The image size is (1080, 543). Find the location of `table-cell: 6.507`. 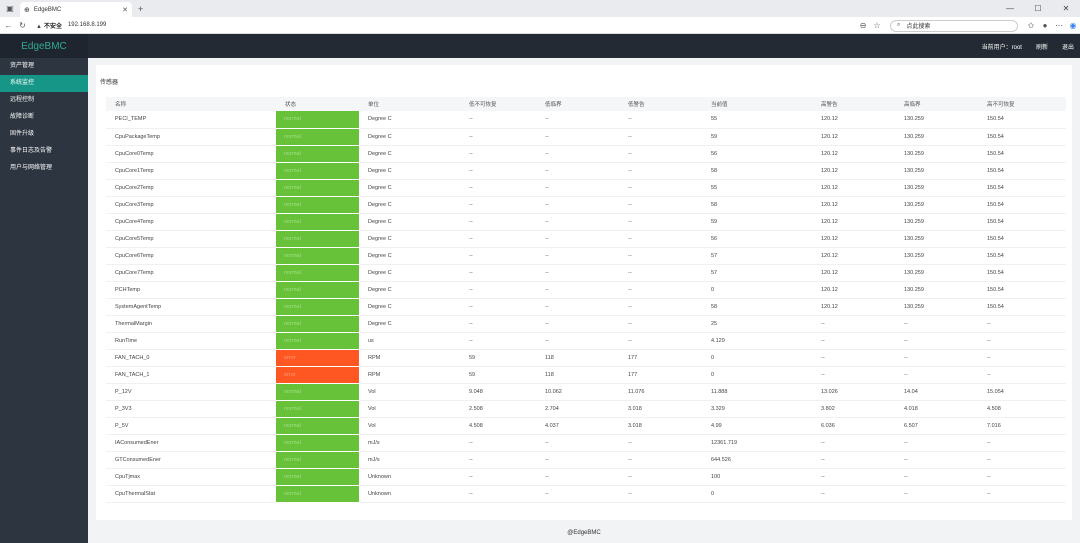

table-cell: 6.507 is located at coordinates (936, 426).